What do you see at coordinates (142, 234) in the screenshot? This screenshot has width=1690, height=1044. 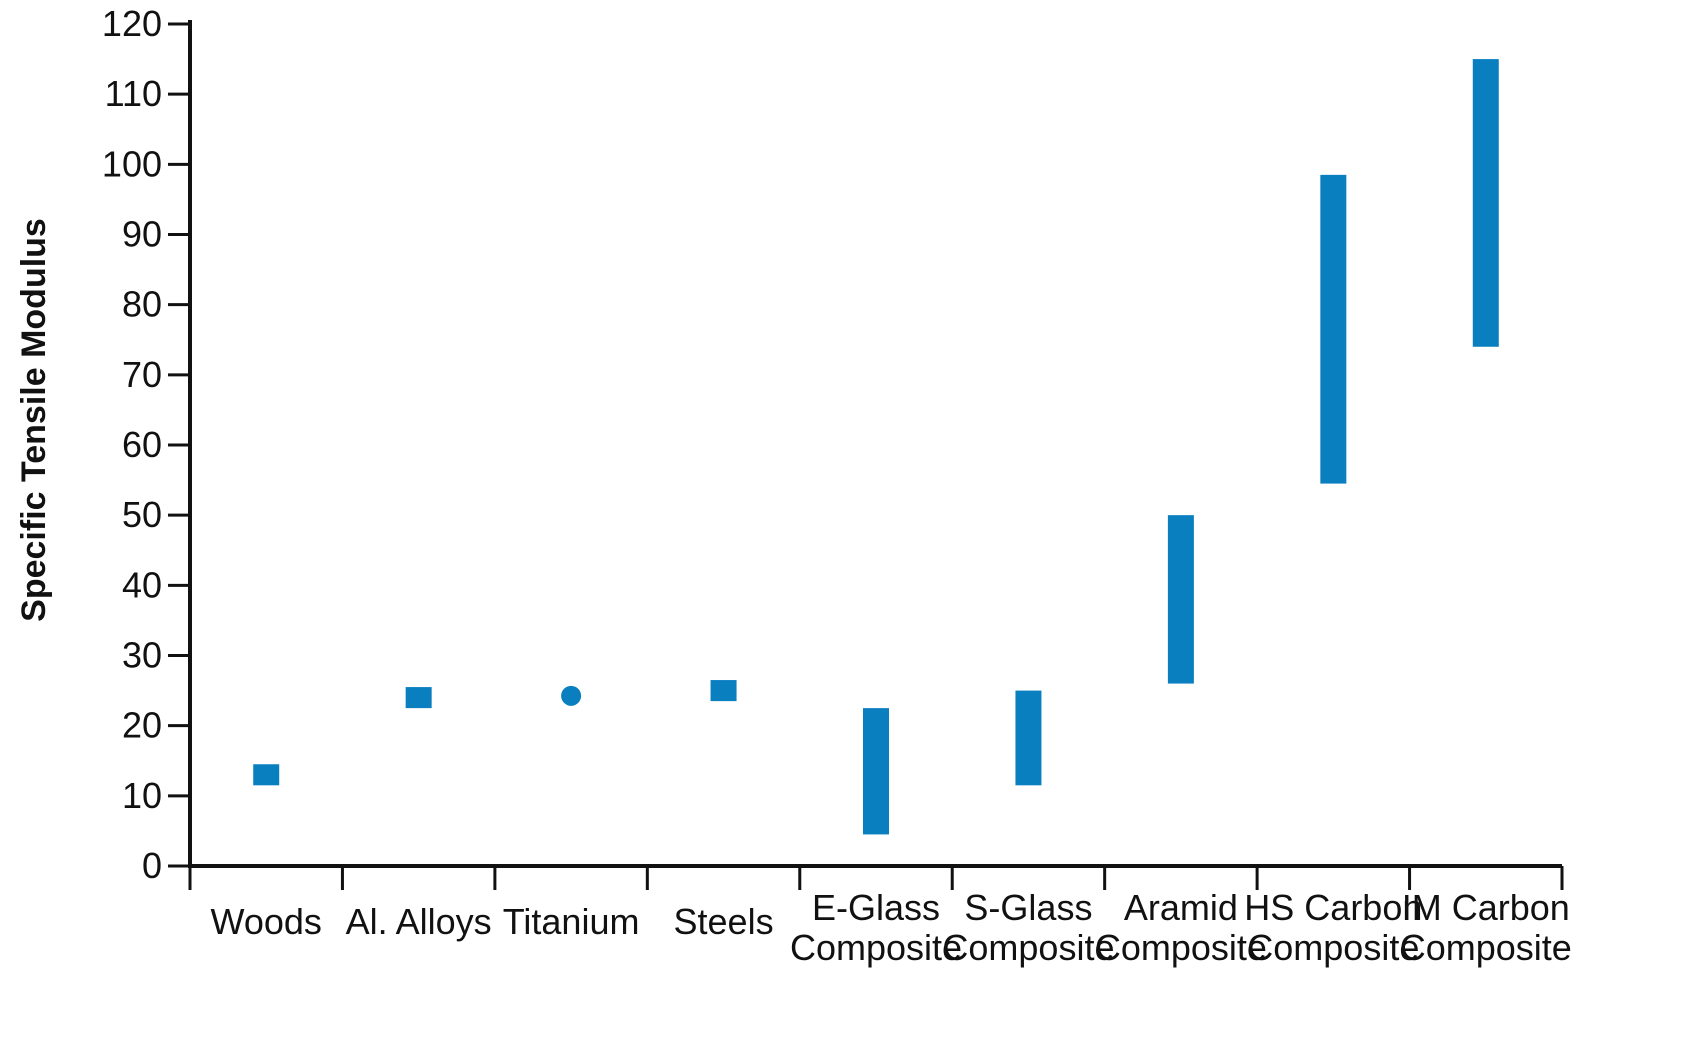 I see `y-tick-label: 90` at bounding box center [142, 234].